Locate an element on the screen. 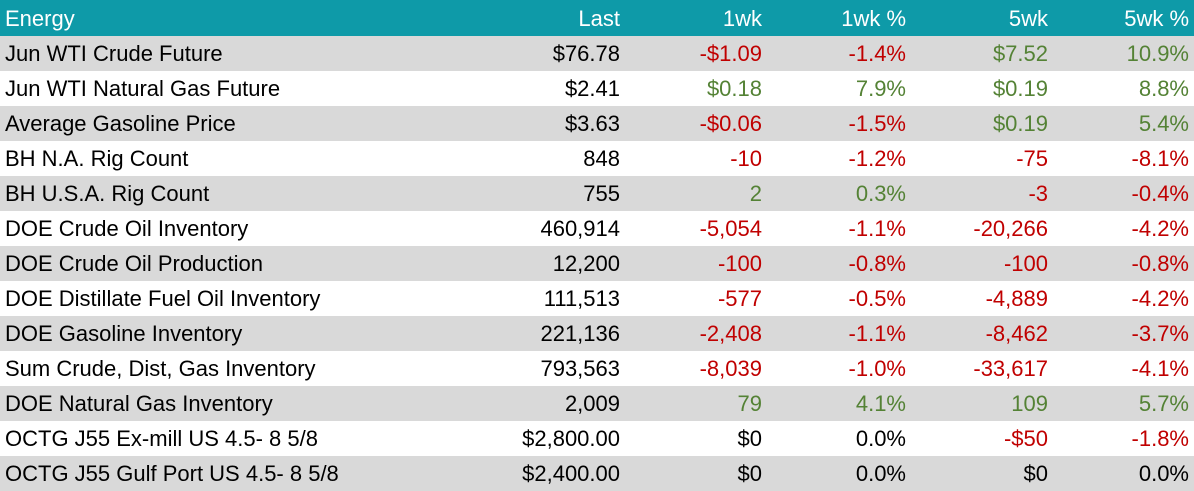 The width and height of the screenshot is (1194, 491). cell-1wk: -5,054 is located at coordinates (696, 228).